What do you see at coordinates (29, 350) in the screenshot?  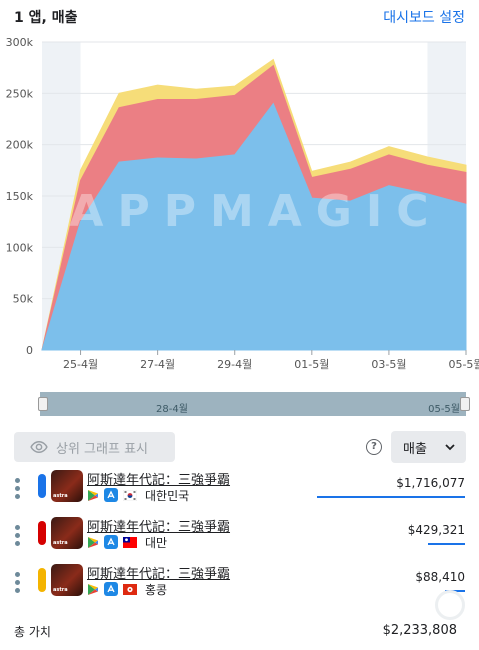 I see `y-tick-label: 0` at bounding box center [29, 350].